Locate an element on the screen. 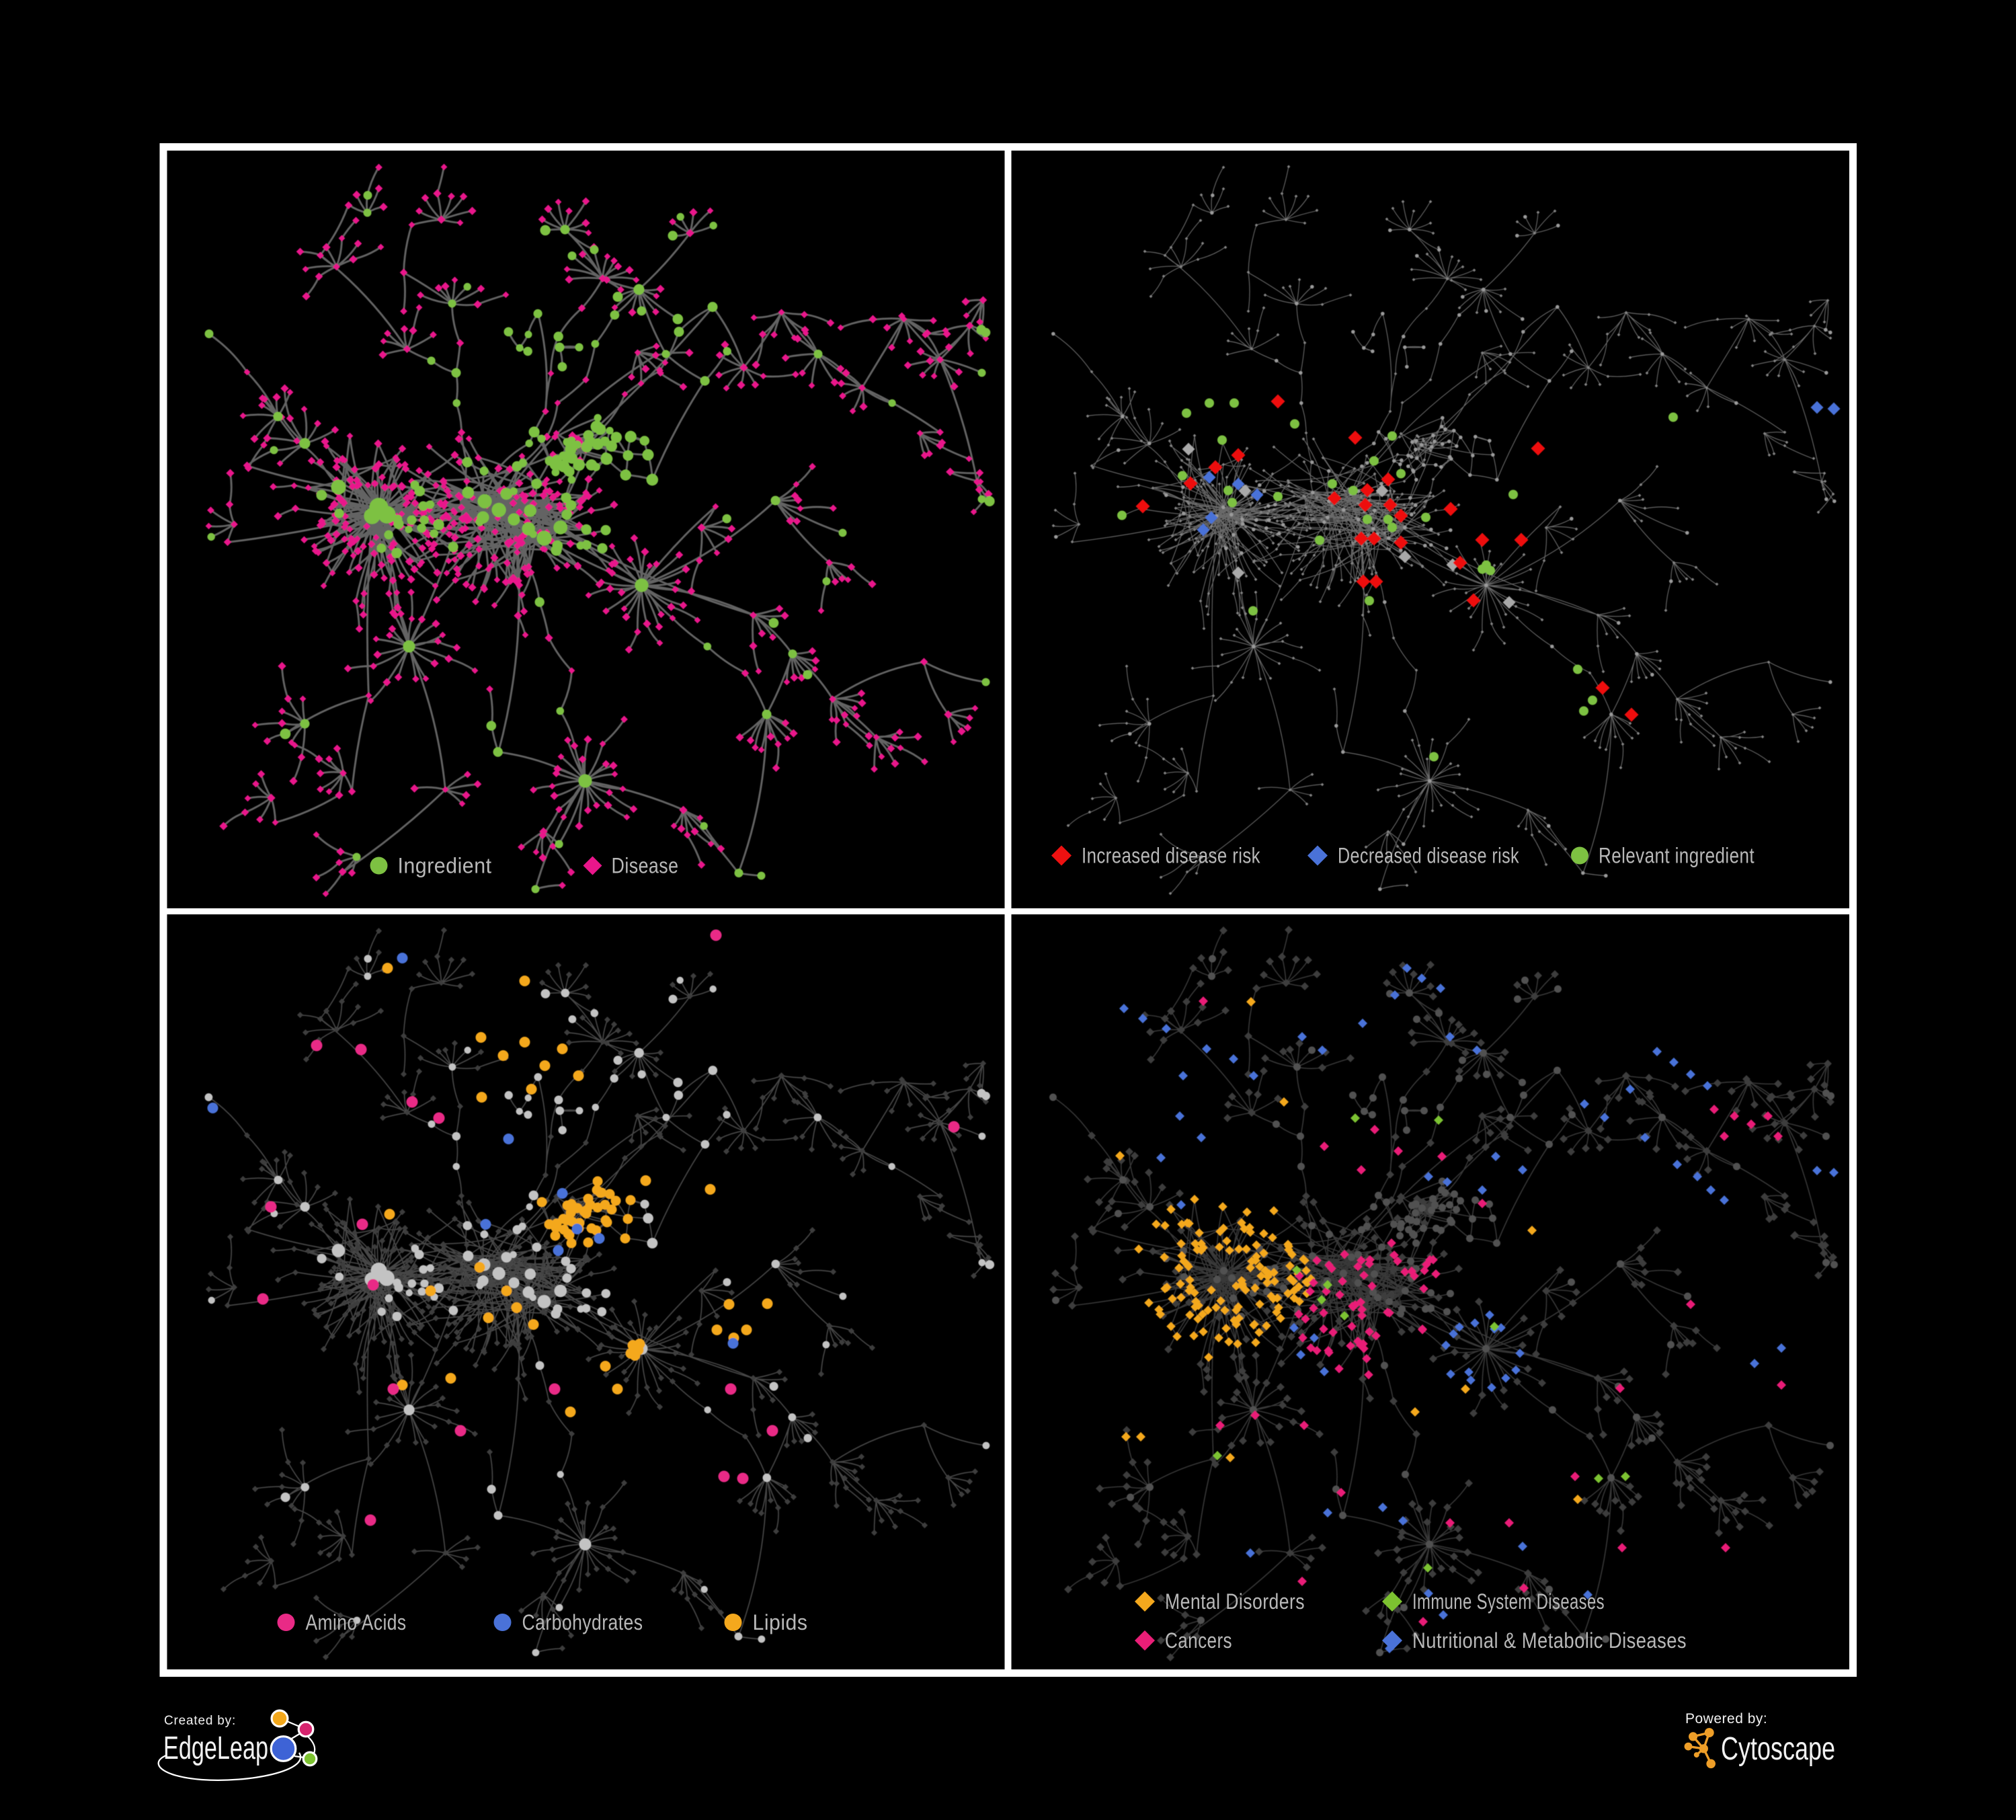 Image resolution: width=2016 pixels, height=1820 pixels. svg-text: Carbohydrates is located at coordinates (582, 1622).